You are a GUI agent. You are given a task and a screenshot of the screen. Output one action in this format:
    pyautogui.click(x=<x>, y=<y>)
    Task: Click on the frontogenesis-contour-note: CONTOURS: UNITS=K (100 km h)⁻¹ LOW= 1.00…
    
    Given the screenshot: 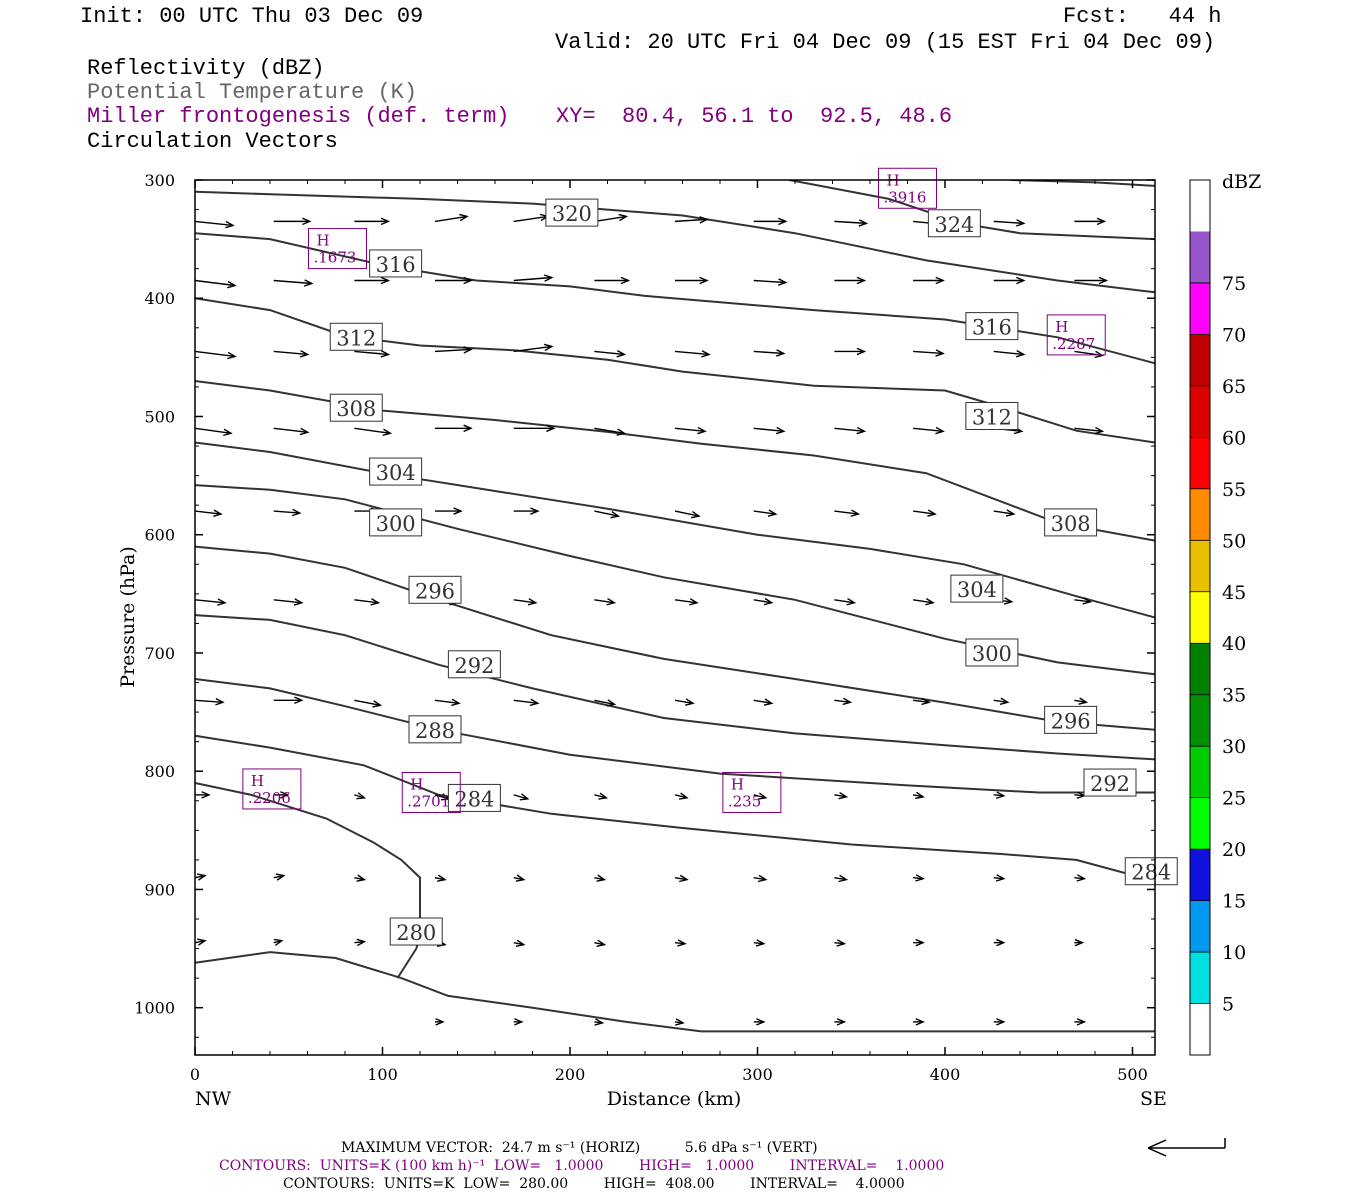 What is the action you would take?
    pyautogui.click(x=582, y=1166)
    